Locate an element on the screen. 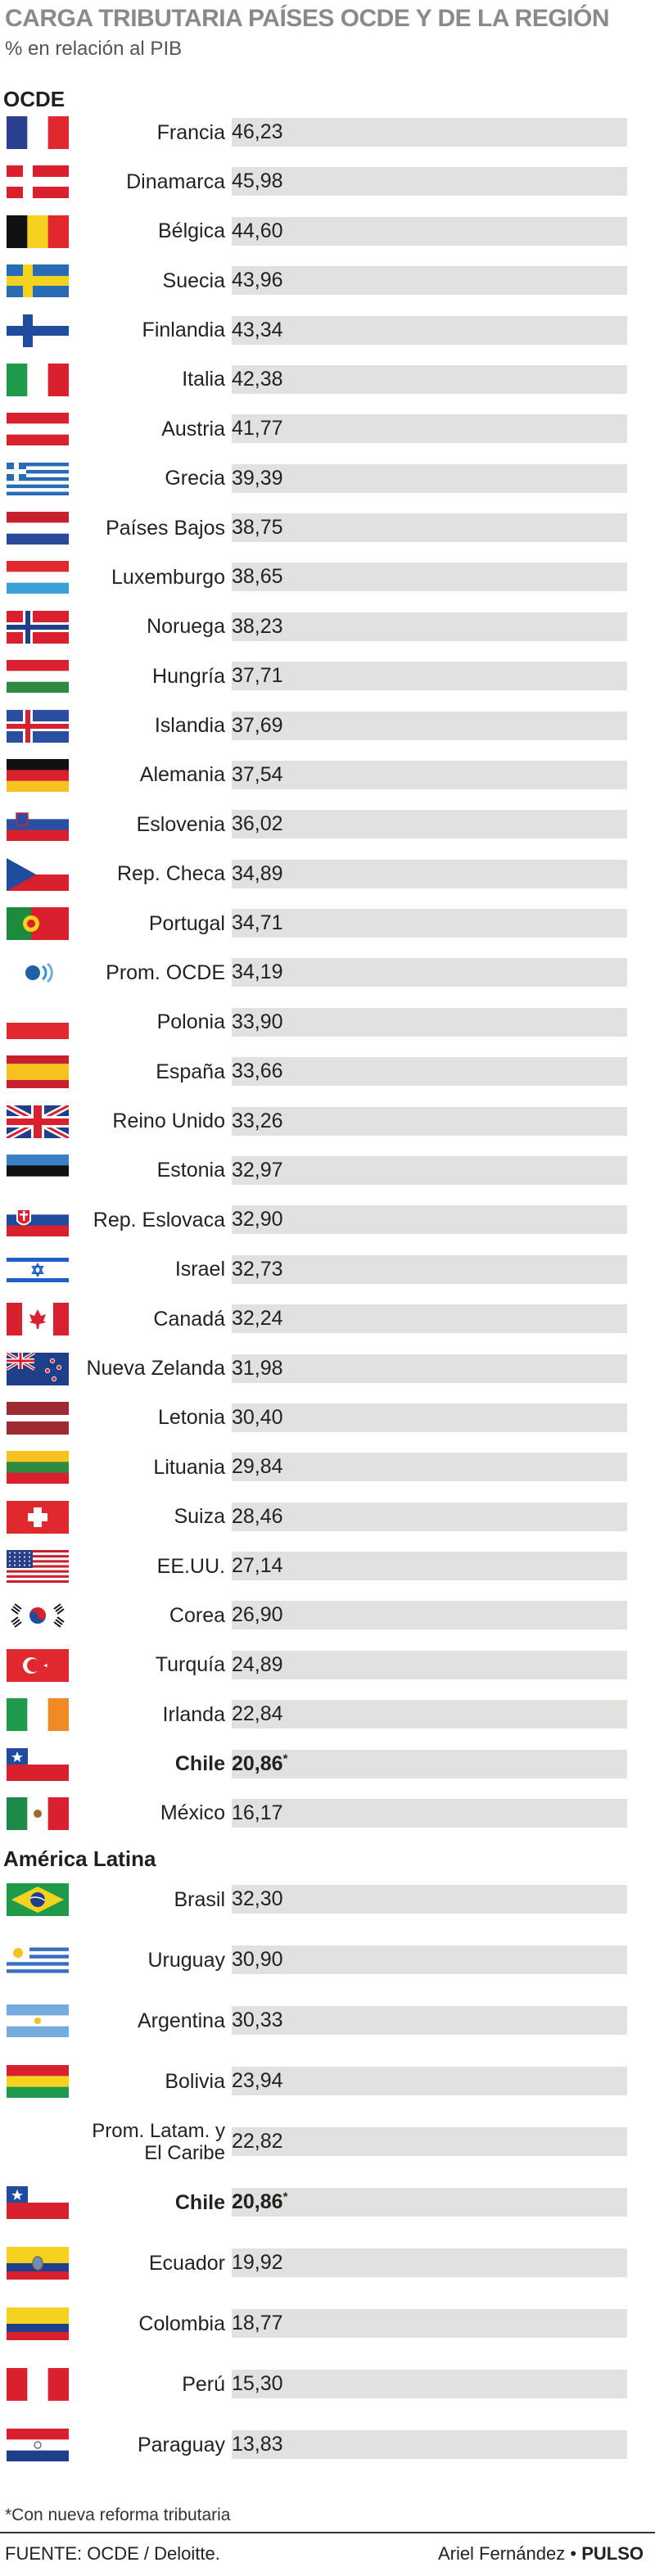 The image size is (655, 2576). footer-rule is located at coordinates (327, 2532).